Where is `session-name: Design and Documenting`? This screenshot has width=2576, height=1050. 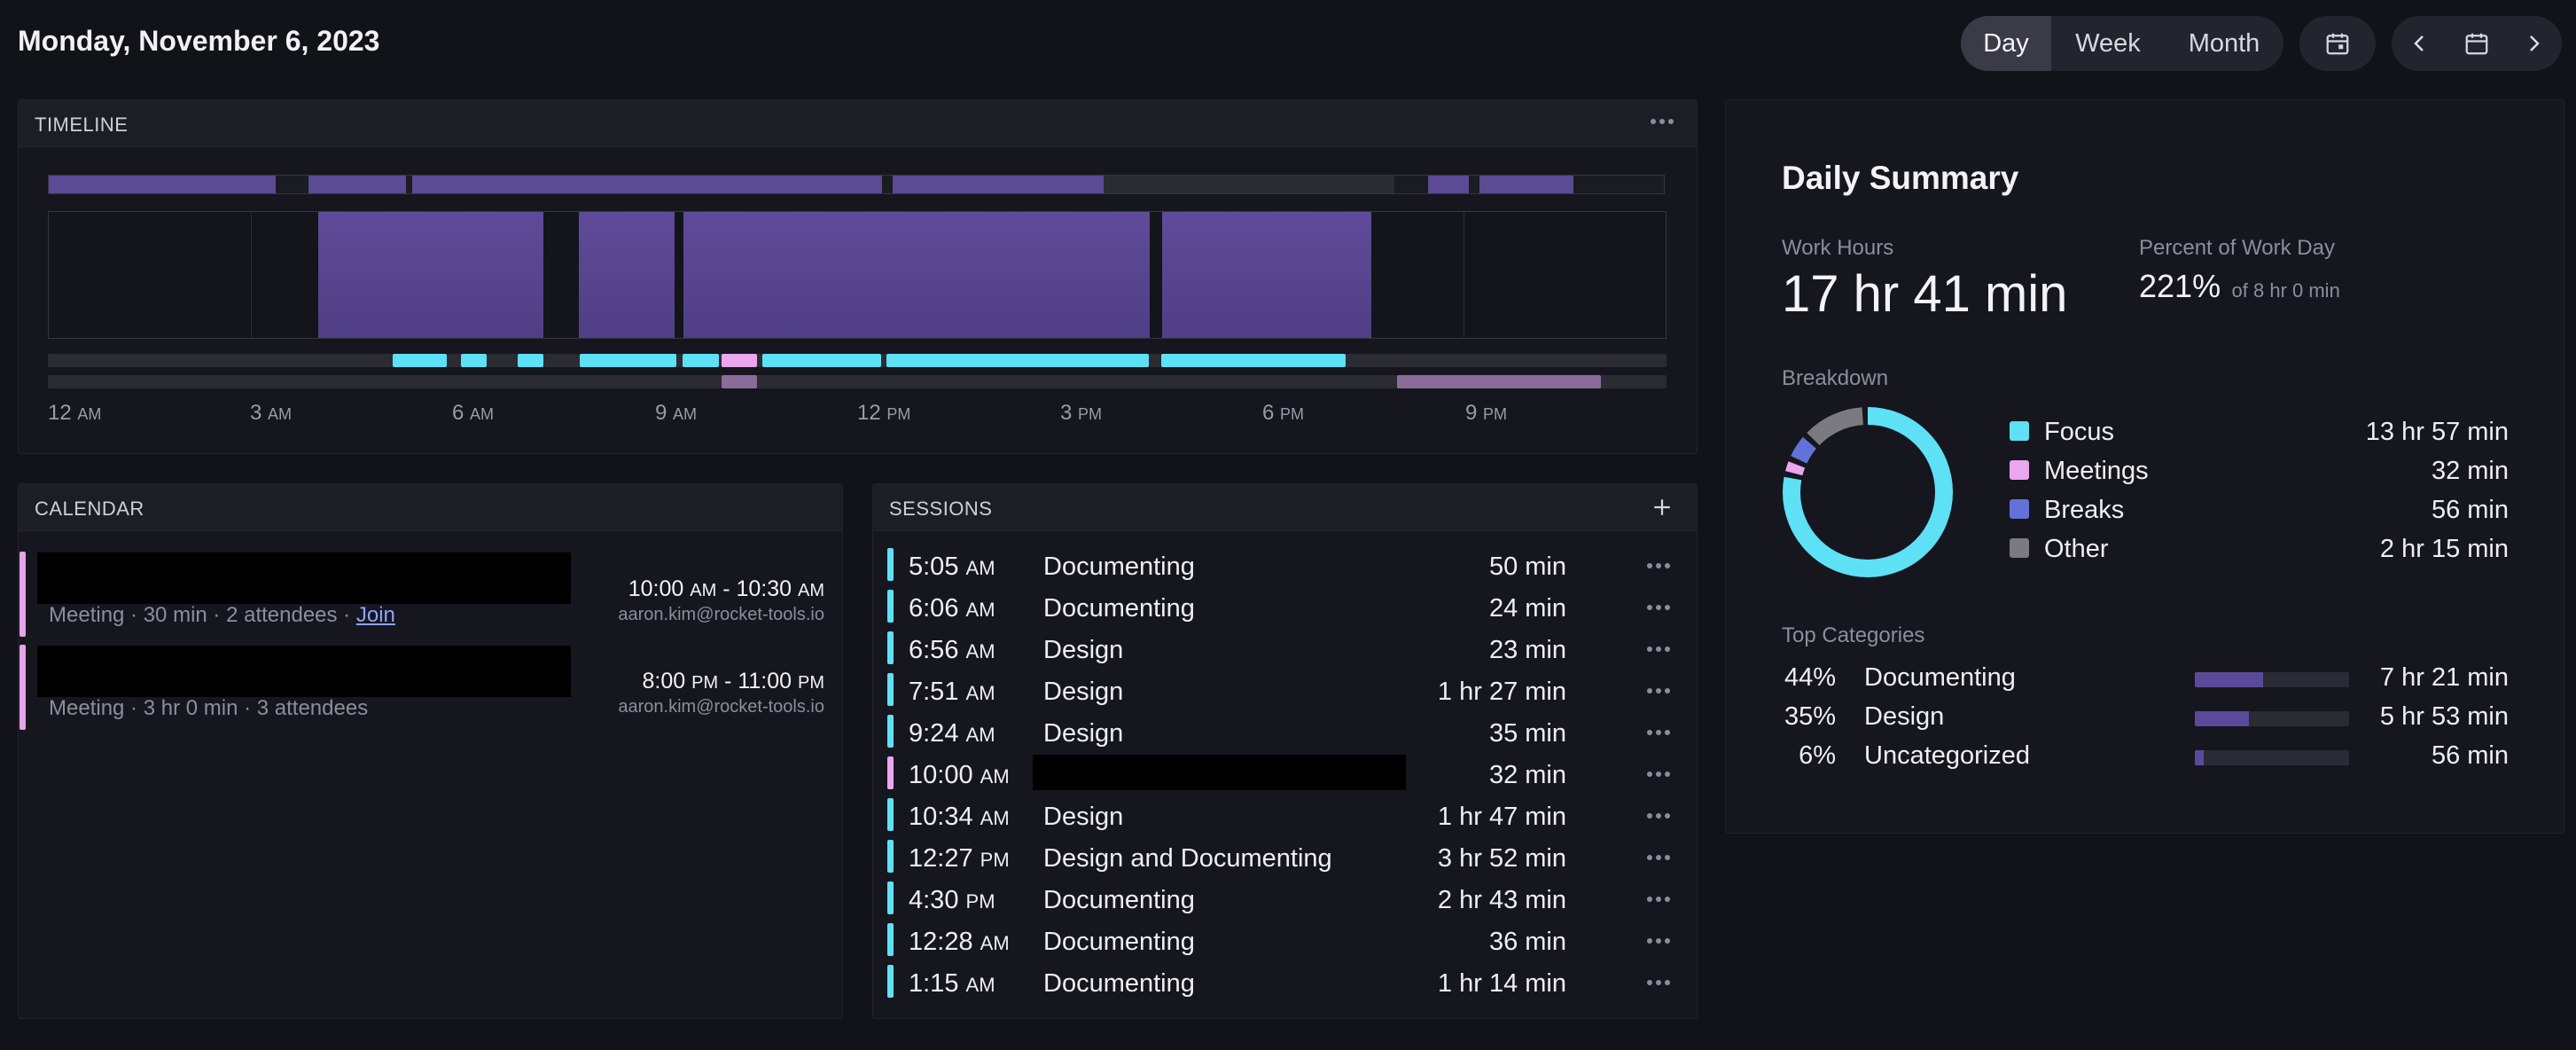 session-name: Design and Documenting is located at coordinates (1187, 858).